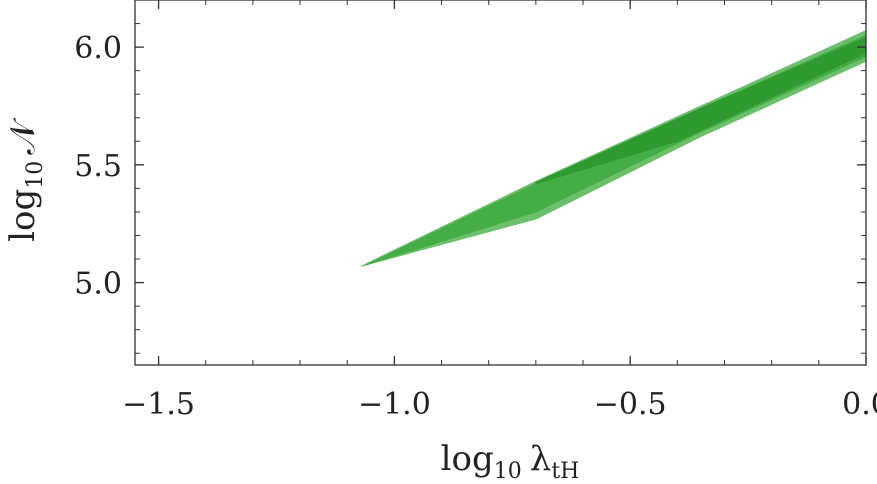  I want to click on x-axis-label-symbol-sub: tH, so click(565, 471).